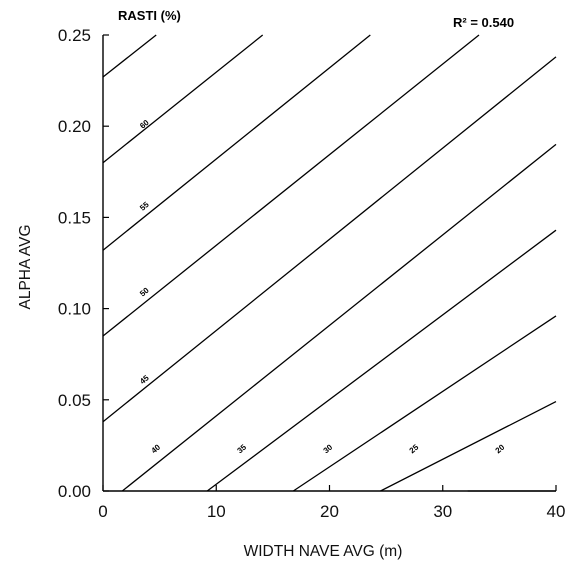 The height and width of the screenshot is (564, 572). I want to click on y-axis-title: ALPHA AVG, so click(25, 266).